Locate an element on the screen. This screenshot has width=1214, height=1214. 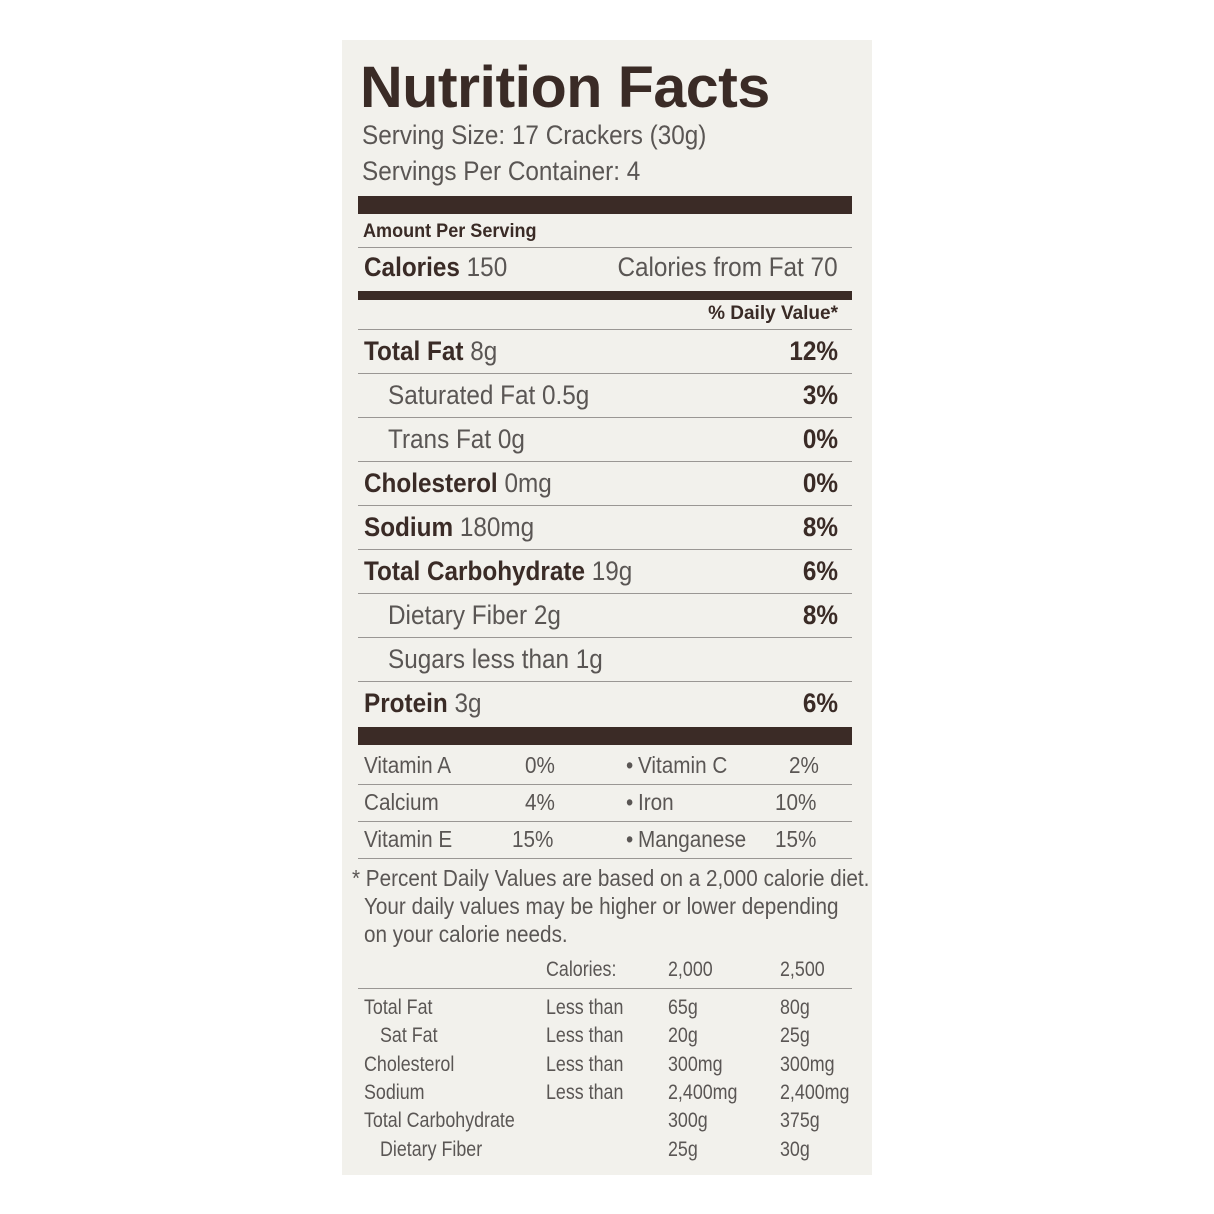
table-cell: 2,400mg is located at coordinates (703, 1092).